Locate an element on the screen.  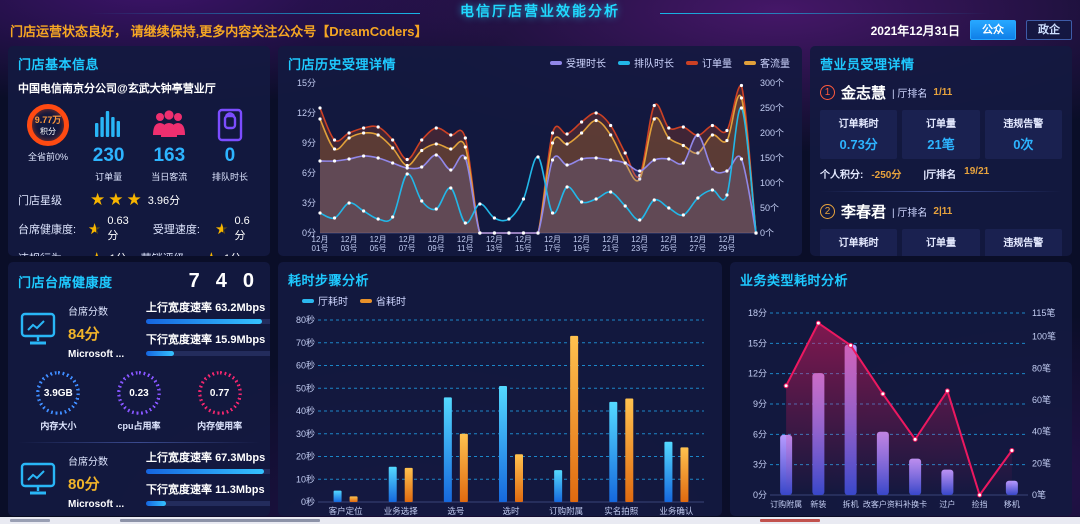
rate-label: 违规行为: is located at coordinates (54, 253).